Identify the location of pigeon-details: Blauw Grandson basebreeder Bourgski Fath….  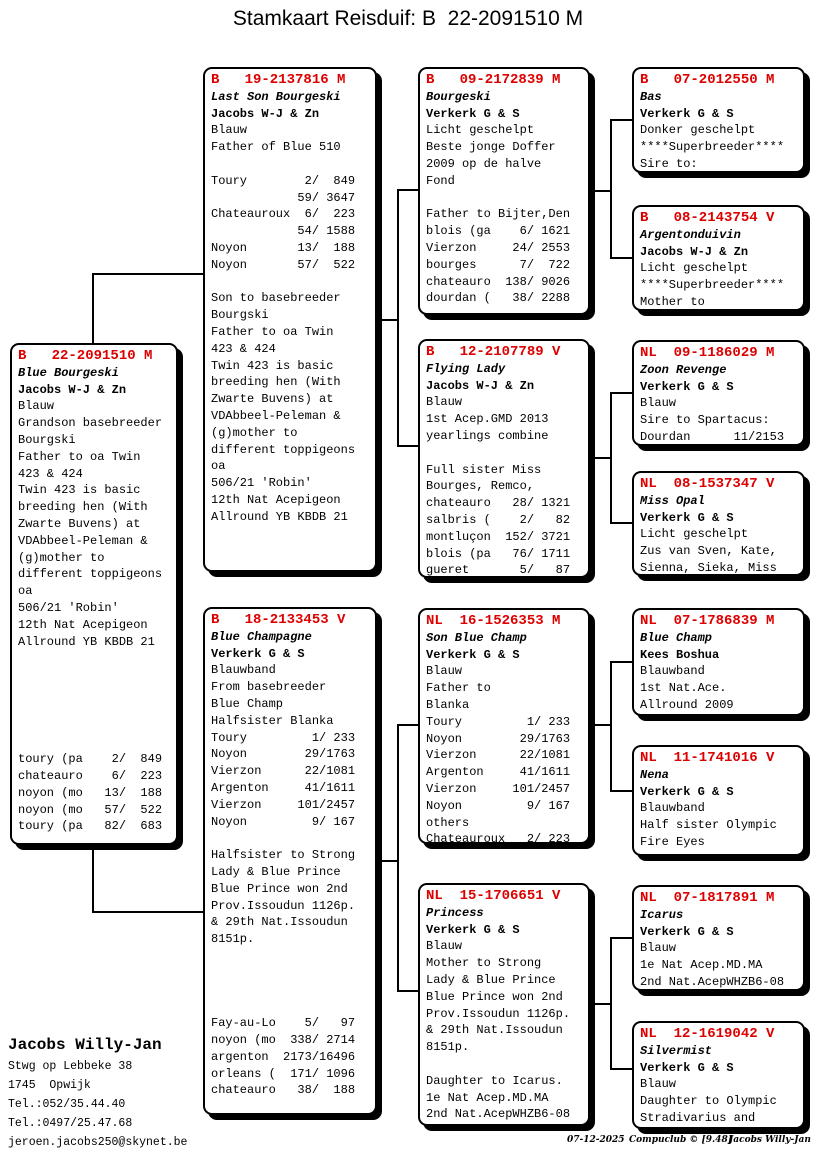
(90, 616).